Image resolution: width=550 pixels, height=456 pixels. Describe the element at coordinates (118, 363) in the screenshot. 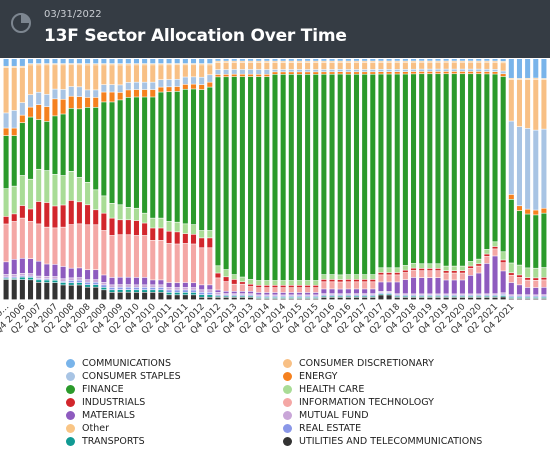

I see `legend-item: COMMUNICATIONS` at that location.